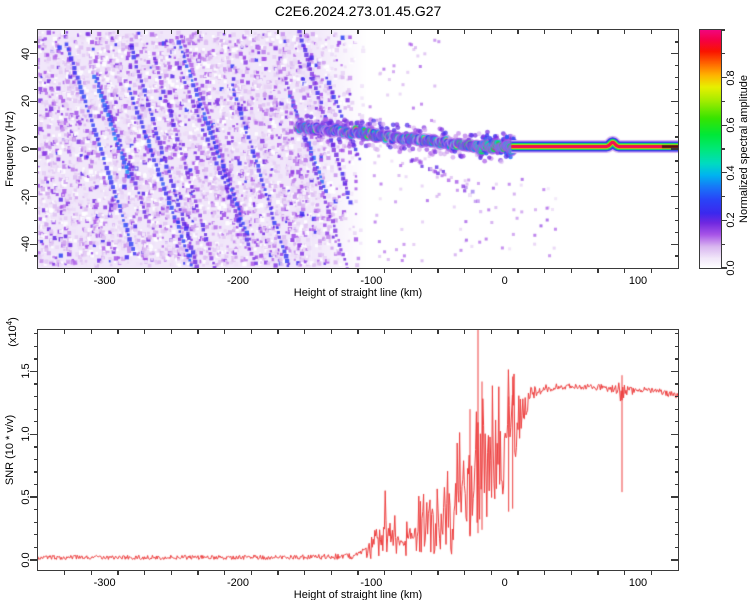 The height and width of the screenshot is (600, 750). Describe the element at coordinates (26, 371) in the screenshot. I see `y-tick-label: 1.5` at that location.